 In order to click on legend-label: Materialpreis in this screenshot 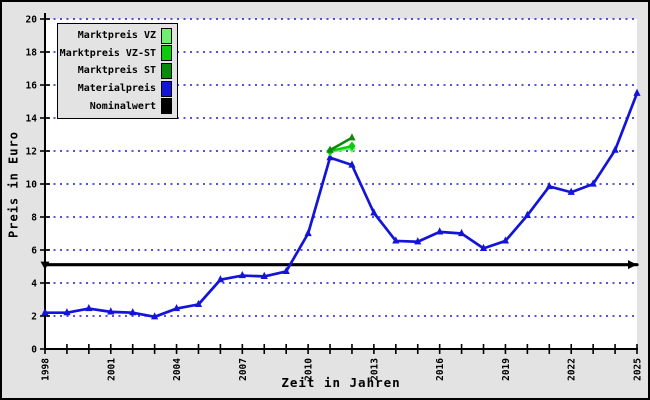, I will do `click(116, 89)`.